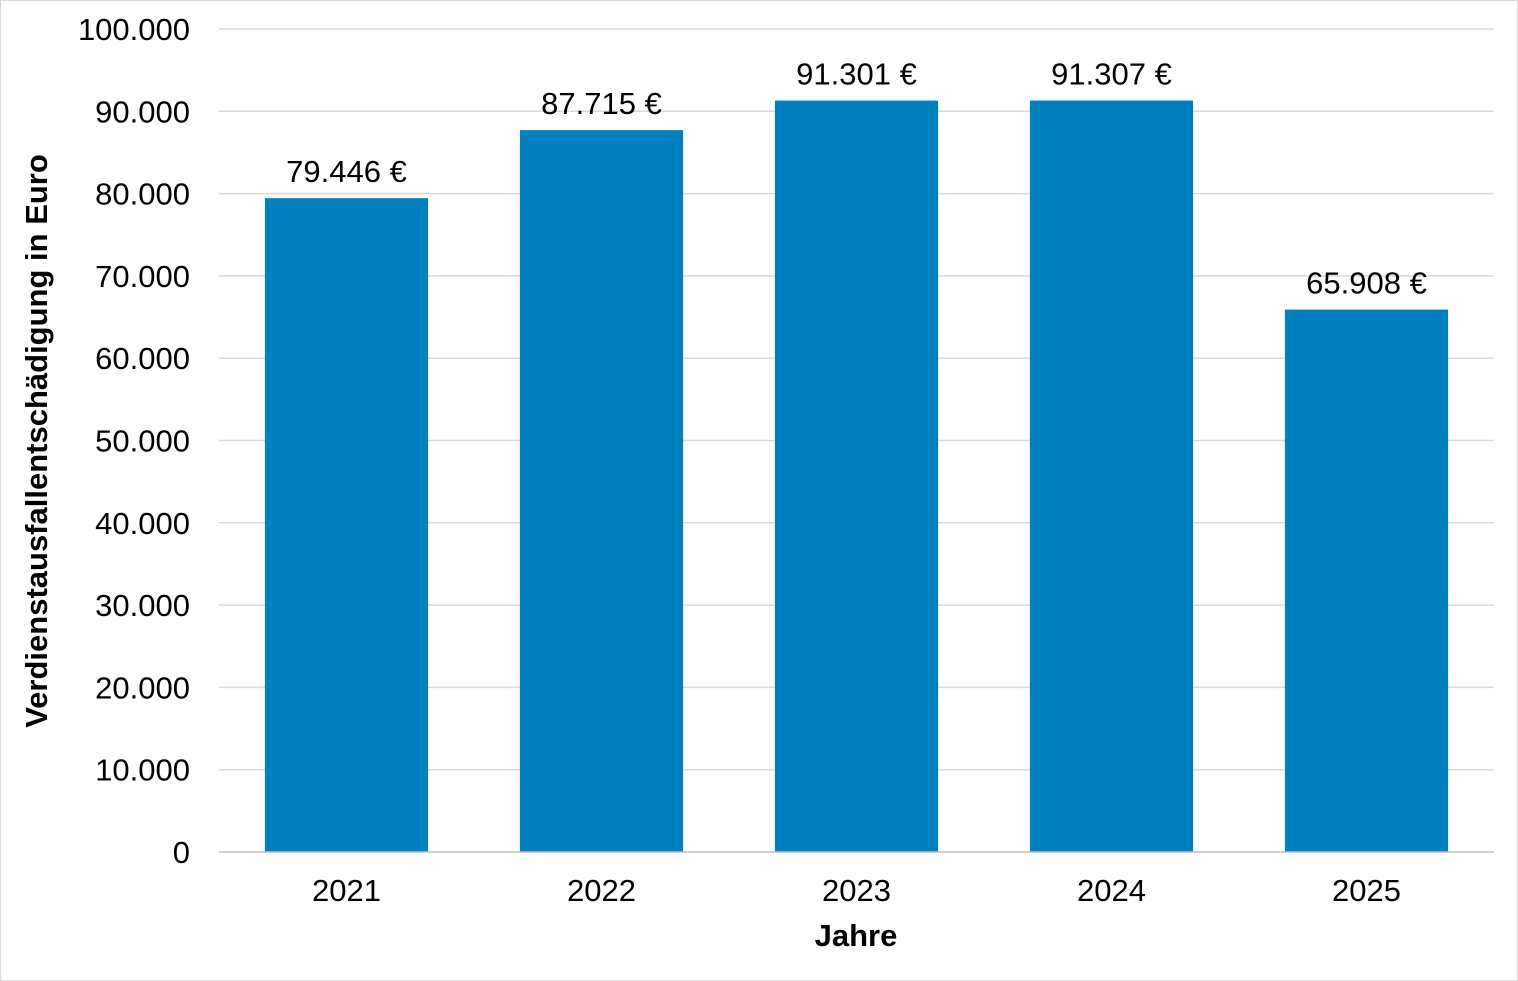  Describe the element at coordinates (1111, 890) in the screenshot. I see `x-tick-label-2024: 2024` at that location.